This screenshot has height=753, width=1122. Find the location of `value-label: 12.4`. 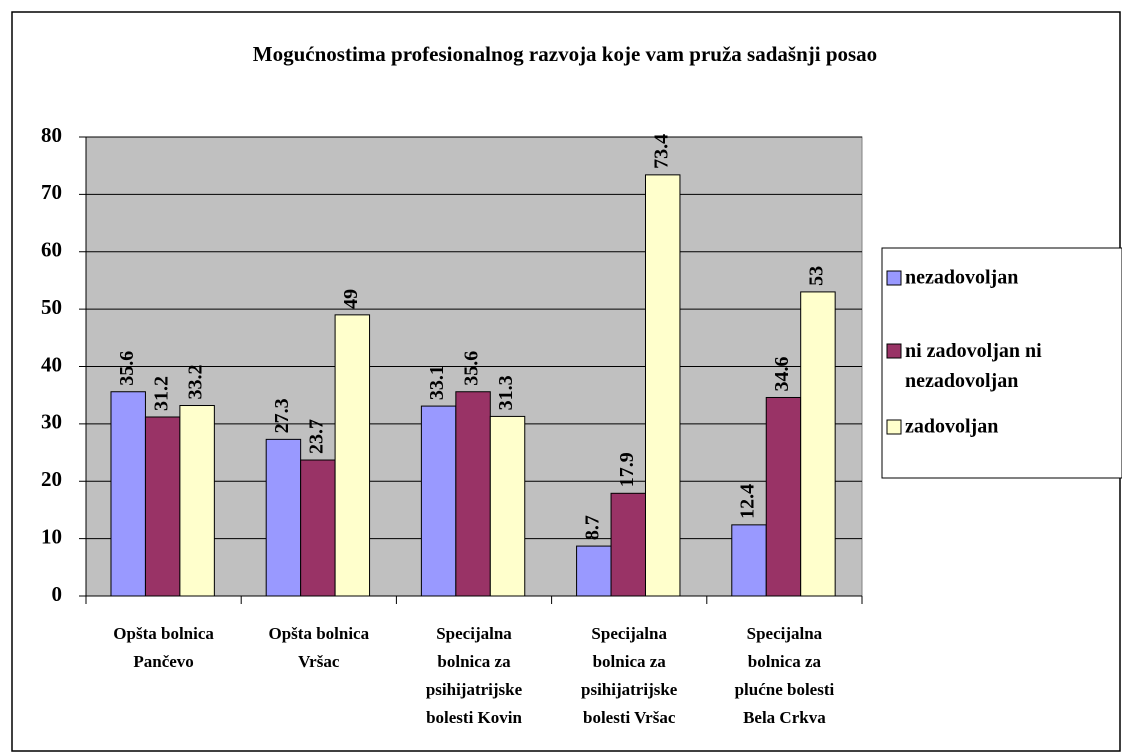

value-label: 12.4 is located at coordinates (748, 501).